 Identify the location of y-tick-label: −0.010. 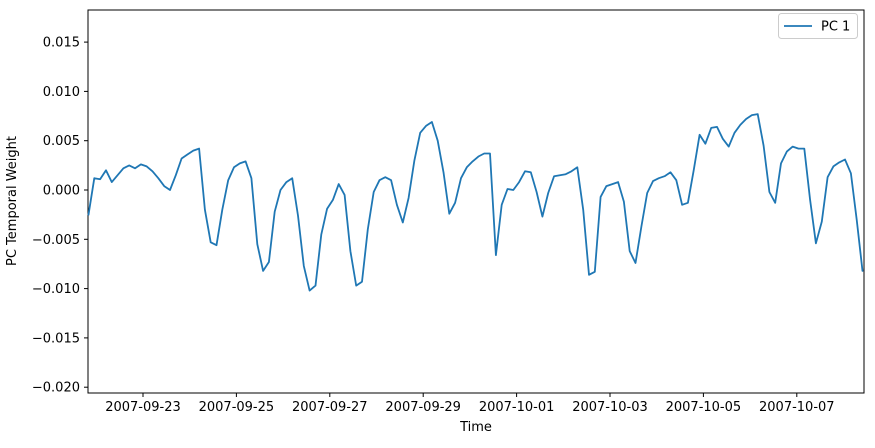
(56, 289).